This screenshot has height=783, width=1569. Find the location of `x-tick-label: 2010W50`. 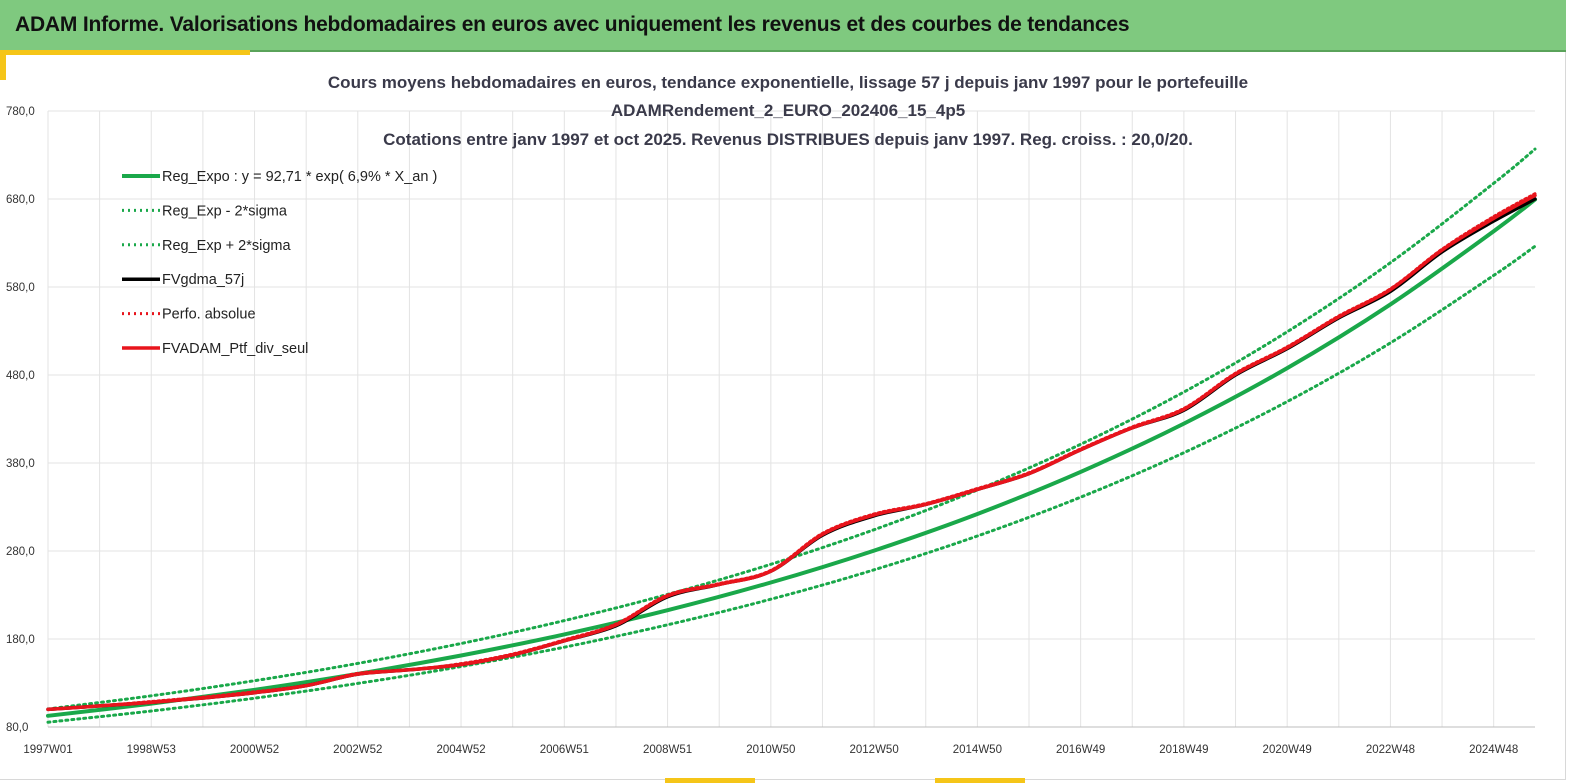

x-tick-label: 2010W50 is located at coordinates (770, 750).